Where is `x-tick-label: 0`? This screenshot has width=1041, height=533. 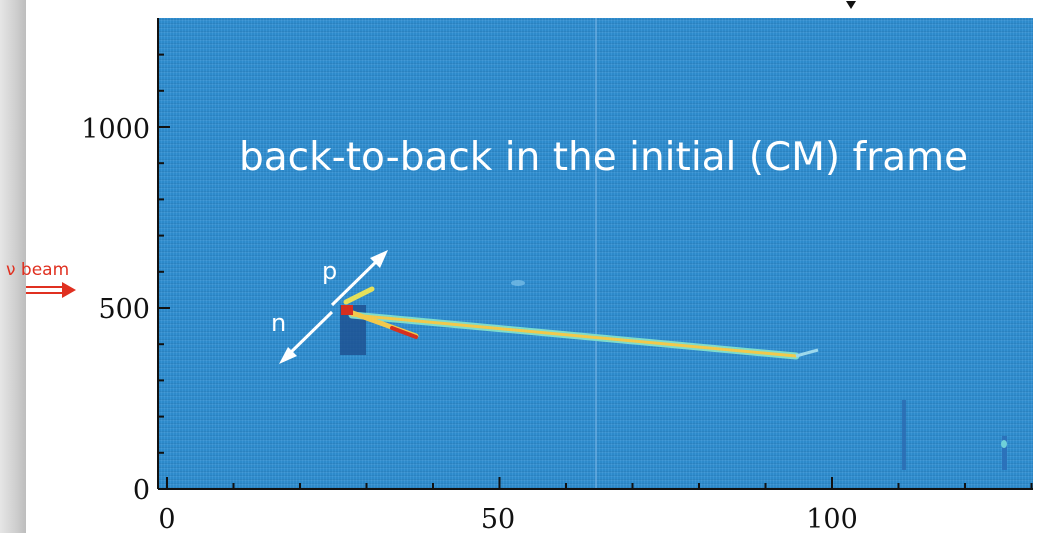 x-tick-label: 0 is located at coordinates (166, 518).